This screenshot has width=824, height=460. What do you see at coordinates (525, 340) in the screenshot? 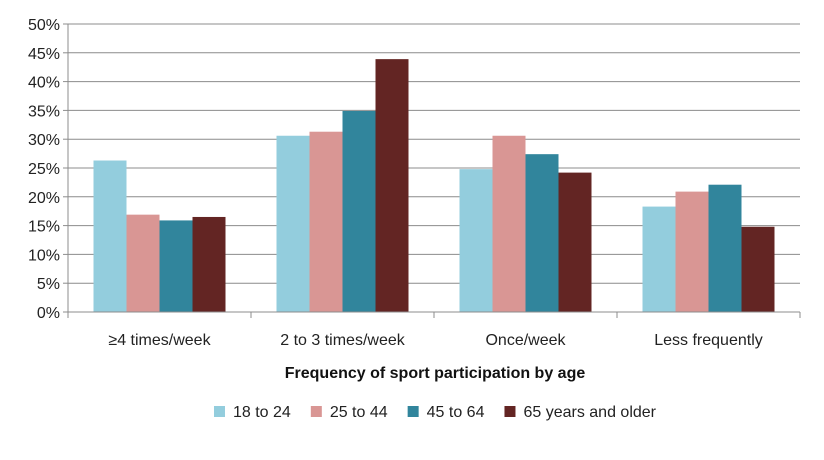
I see `x-category-label: Once/week` at bounding box center [525, 340].